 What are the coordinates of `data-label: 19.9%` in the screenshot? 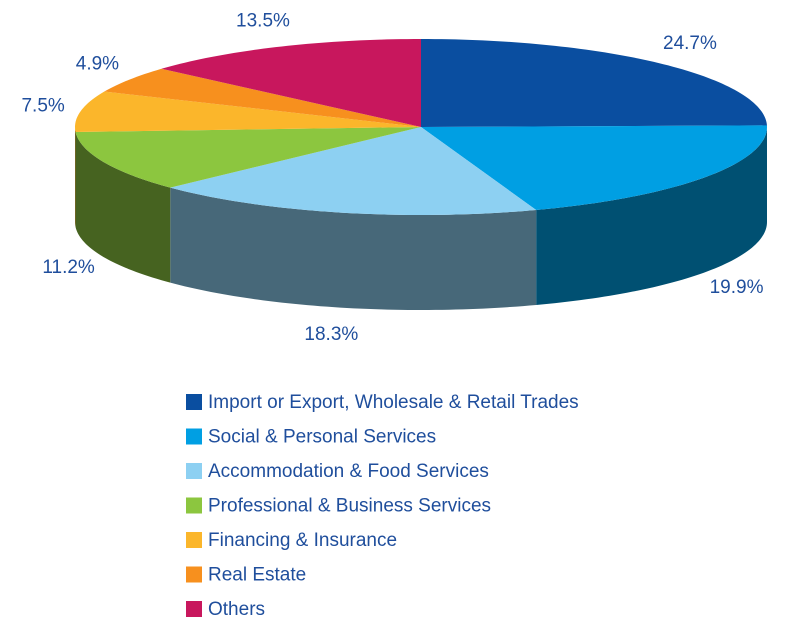 It's located at (737, 287).